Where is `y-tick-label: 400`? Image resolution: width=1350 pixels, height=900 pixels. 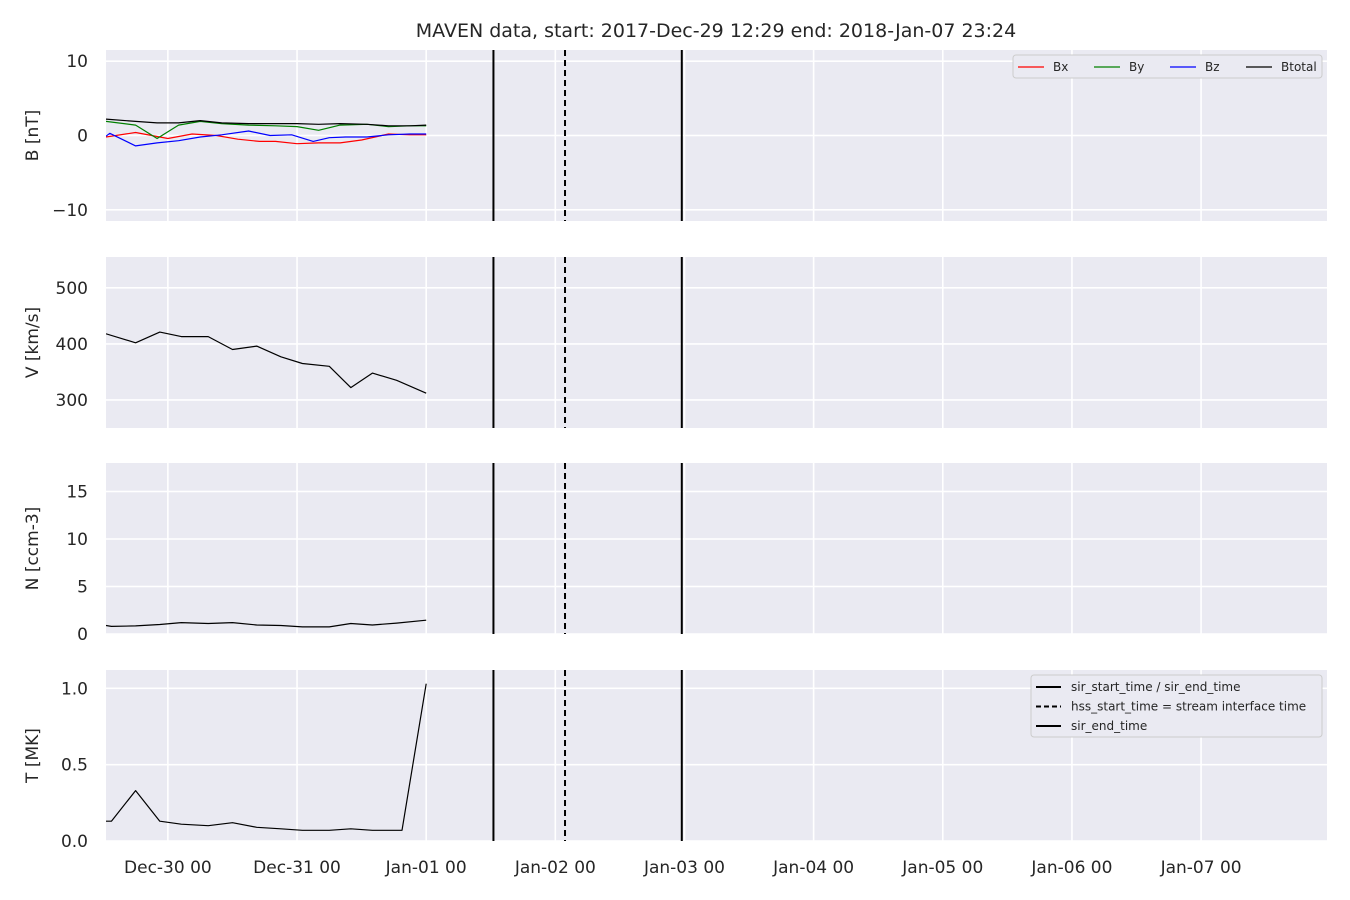
y-tick-label: 400 is located at coordinates (72, 345).